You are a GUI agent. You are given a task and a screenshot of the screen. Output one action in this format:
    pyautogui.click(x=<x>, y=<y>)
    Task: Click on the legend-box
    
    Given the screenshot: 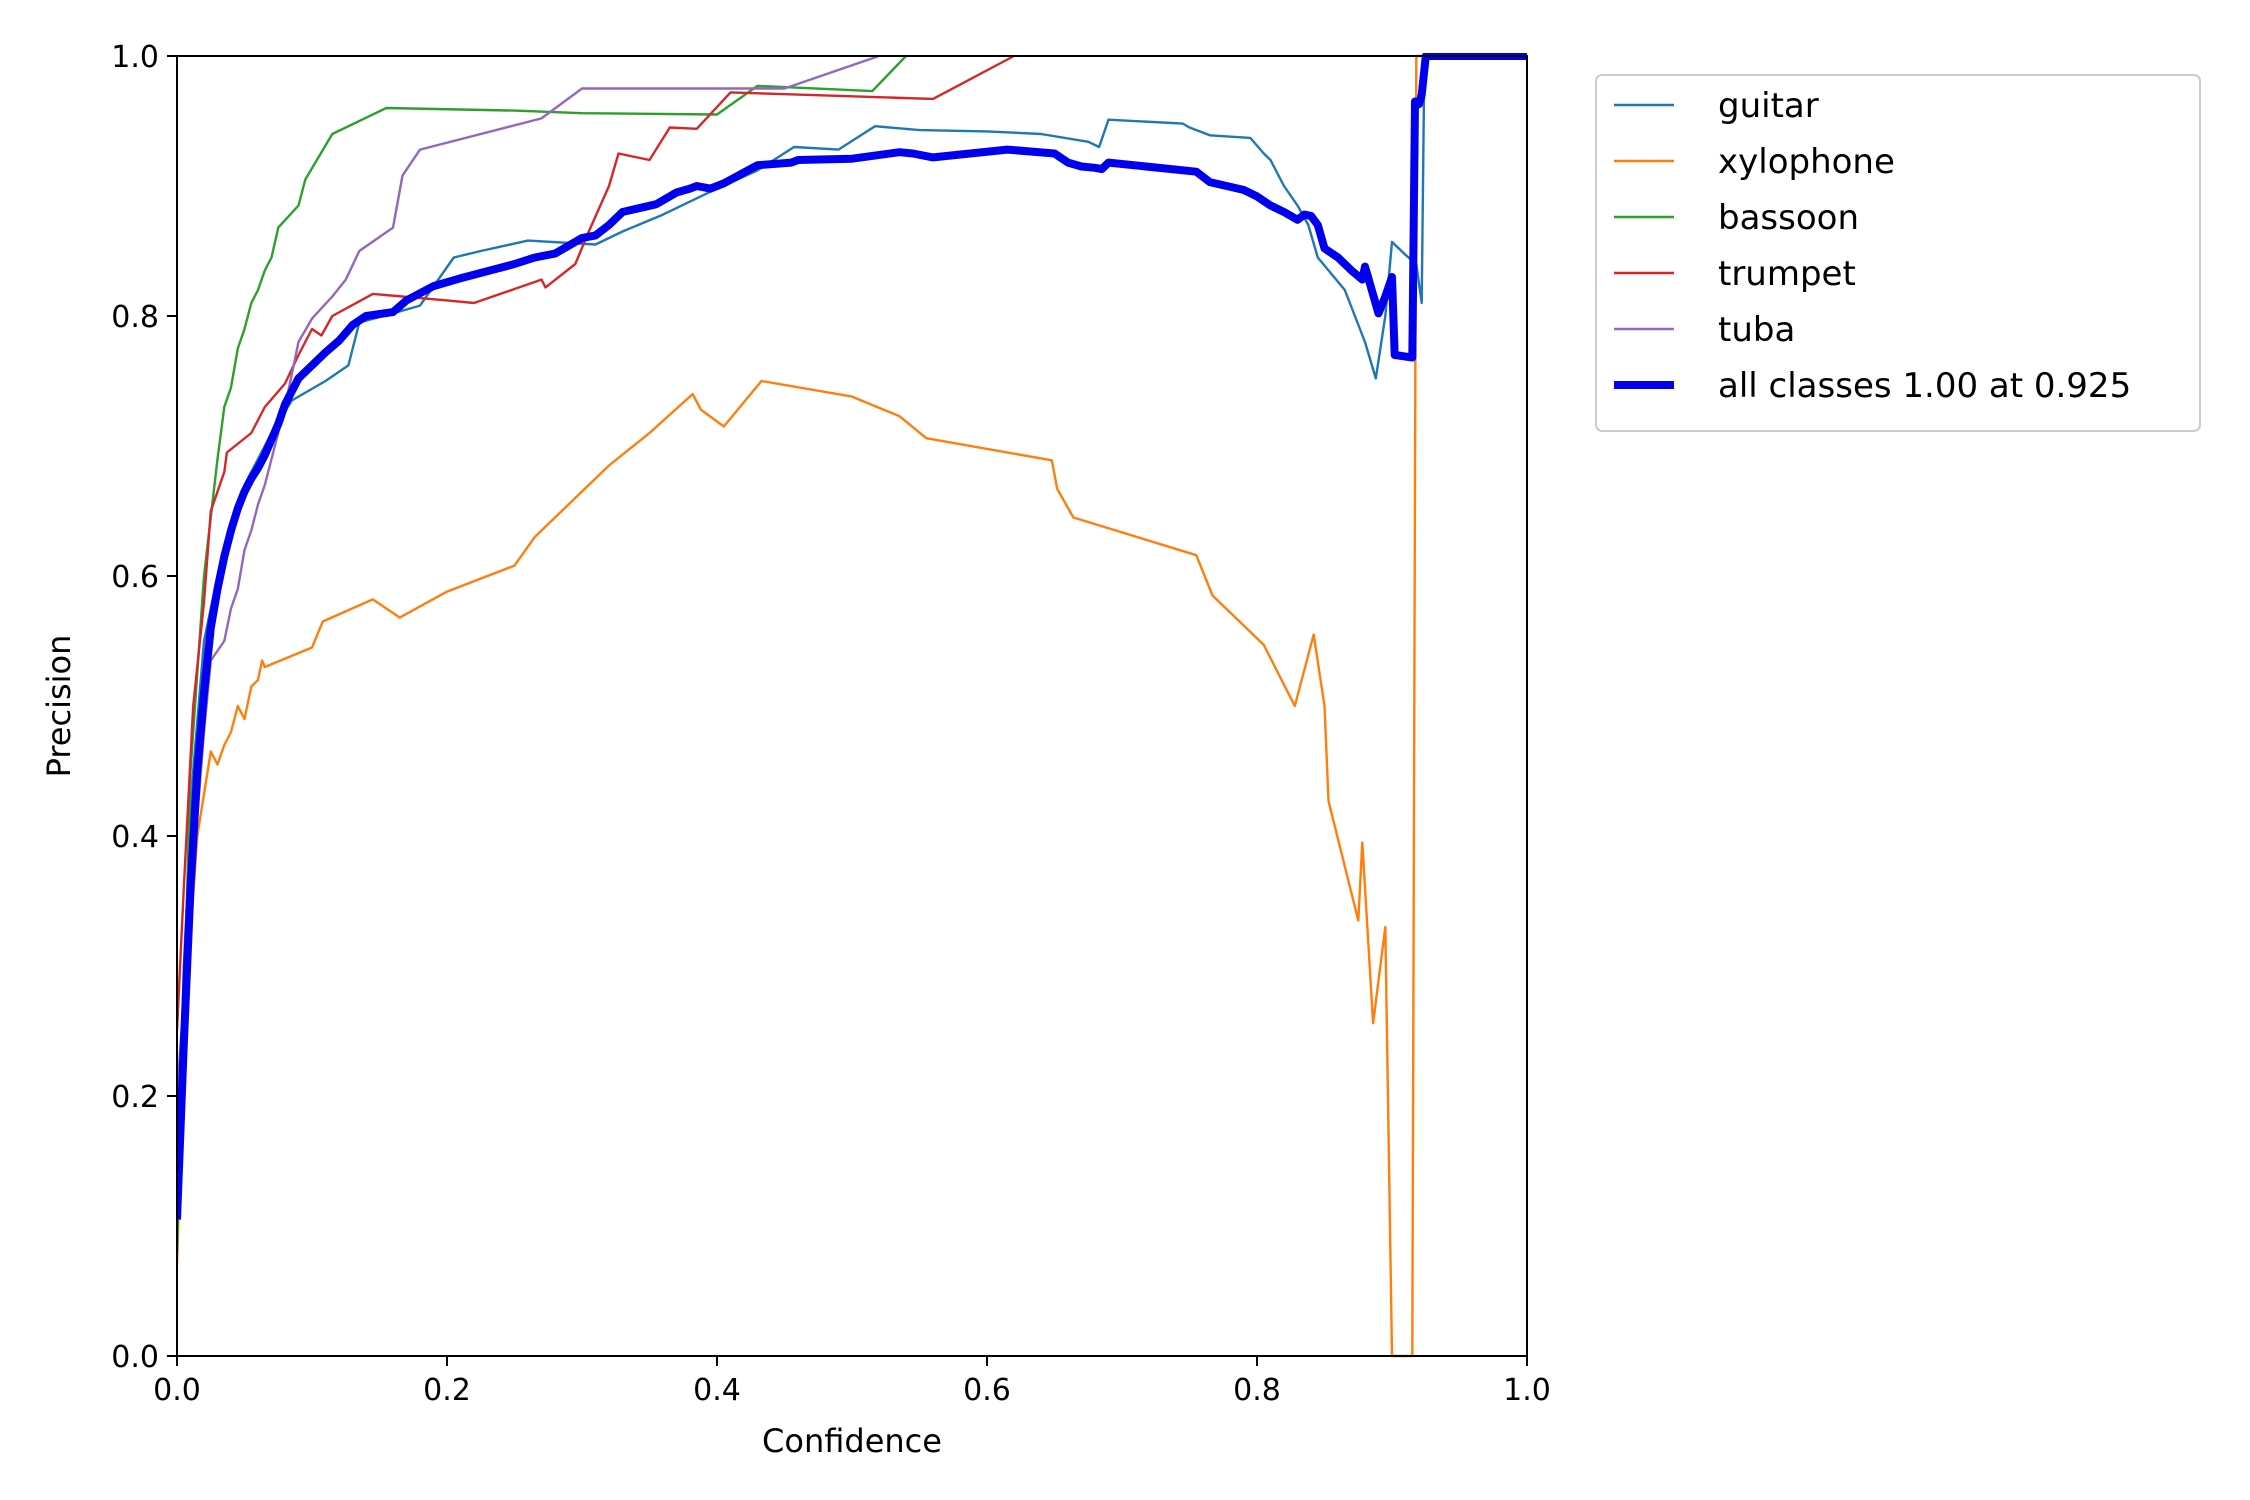 What is the action you would take?
    pyautogui.click(x=1898, y=253)
    